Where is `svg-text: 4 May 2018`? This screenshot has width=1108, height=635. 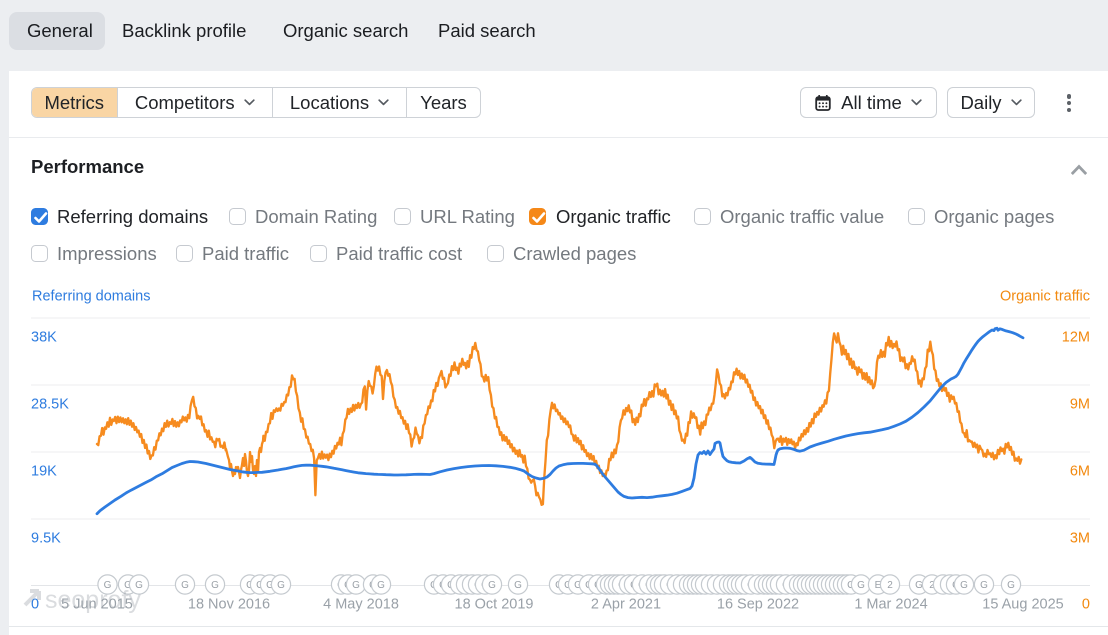
svg-text: 4 May 2018 is located at coordinates (361, 605).